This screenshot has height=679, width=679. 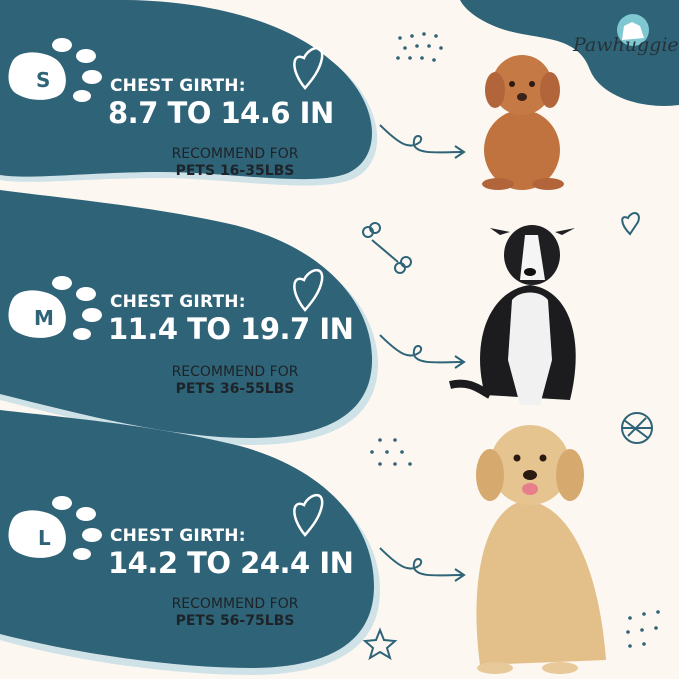 What do you see at coordinates (541, 549) in the screenshot?
I see `golden-retriever-photo` at bounding box center [541, 549].